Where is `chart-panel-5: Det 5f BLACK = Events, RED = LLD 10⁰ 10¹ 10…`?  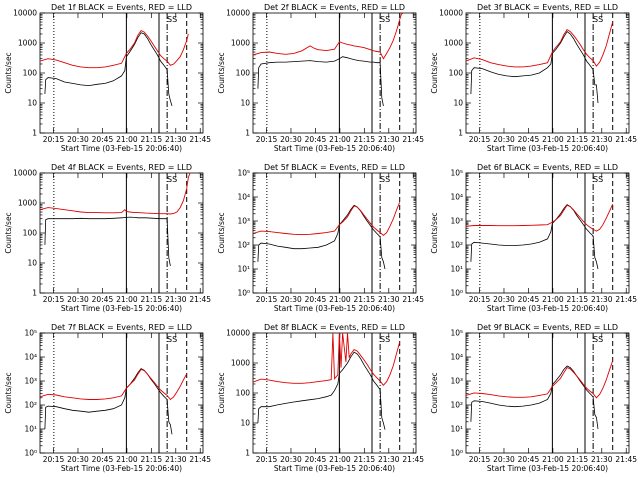
chart-panel-5: Det 5f BLACK = Events, RED = LLD 10⁰ 10¹ 10… is located at coordinates (320, 238).